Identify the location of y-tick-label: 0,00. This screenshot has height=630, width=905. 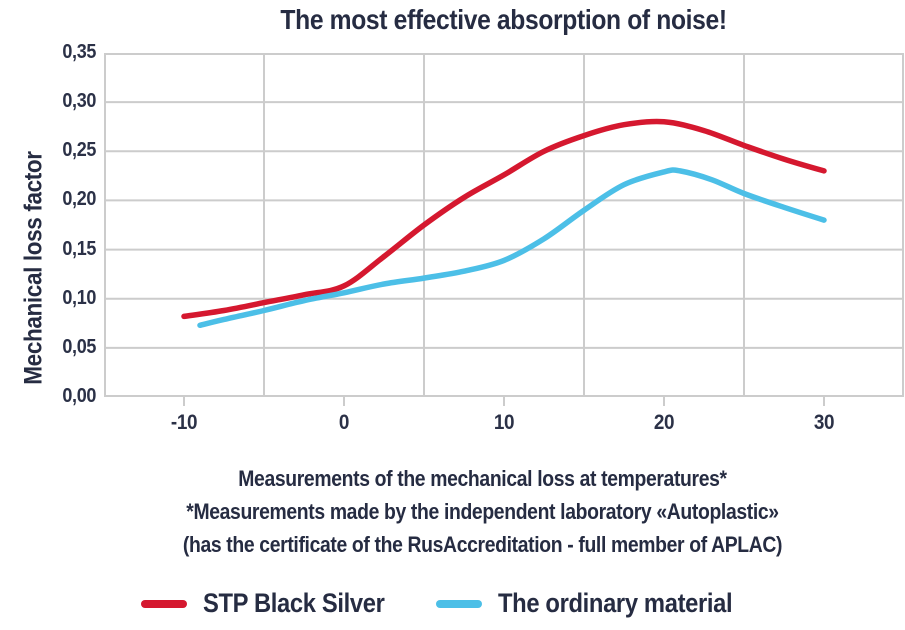
(79, 396).